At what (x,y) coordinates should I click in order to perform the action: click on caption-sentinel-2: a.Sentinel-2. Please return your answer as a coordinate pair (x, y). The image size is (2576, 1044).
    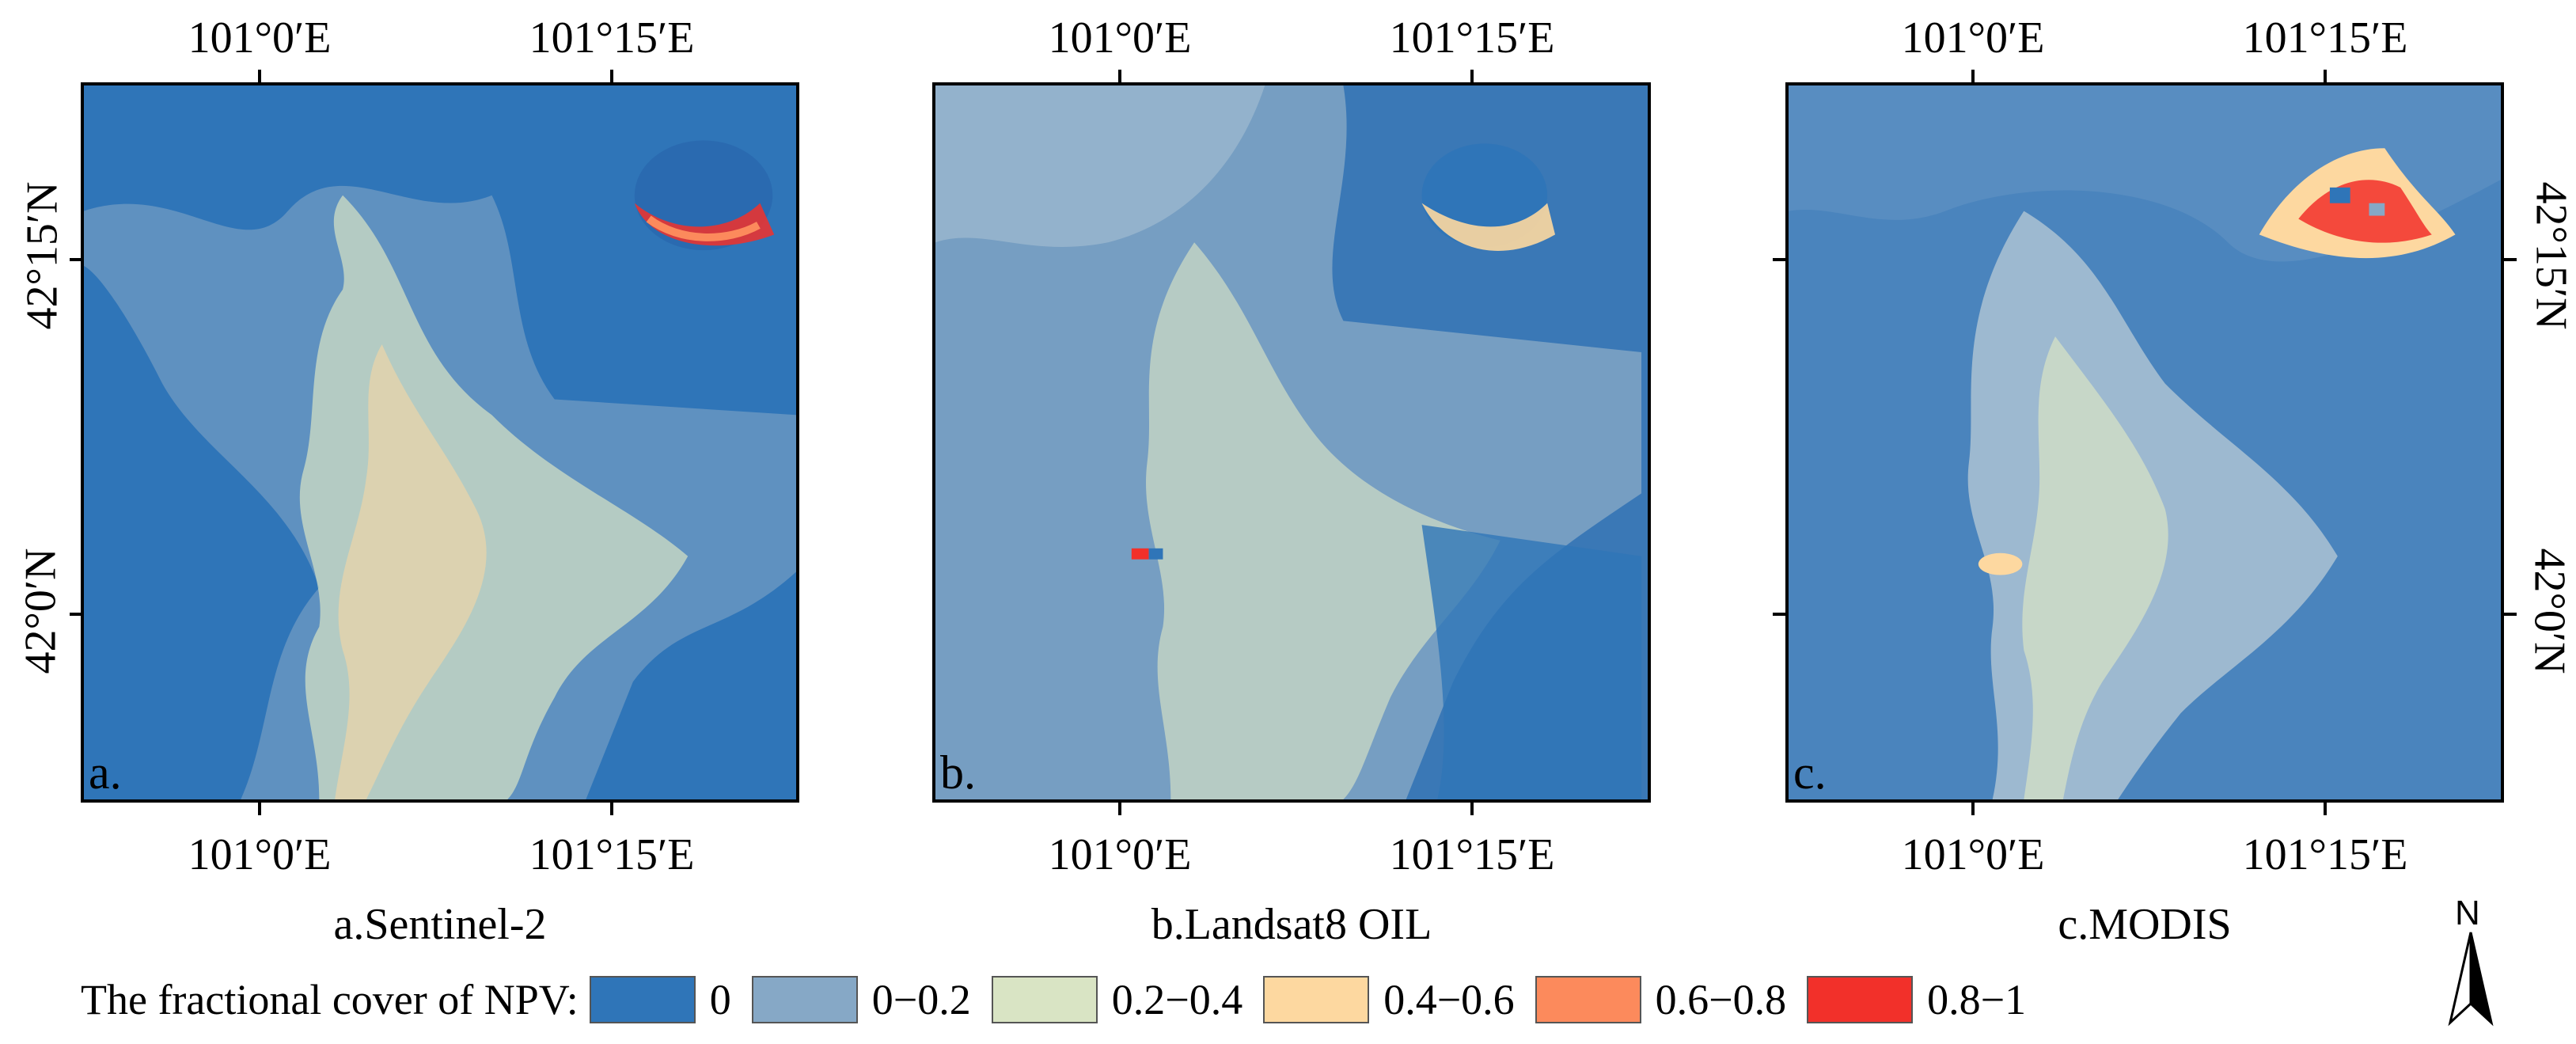
    Looking at the image, I should click on (440, 924).